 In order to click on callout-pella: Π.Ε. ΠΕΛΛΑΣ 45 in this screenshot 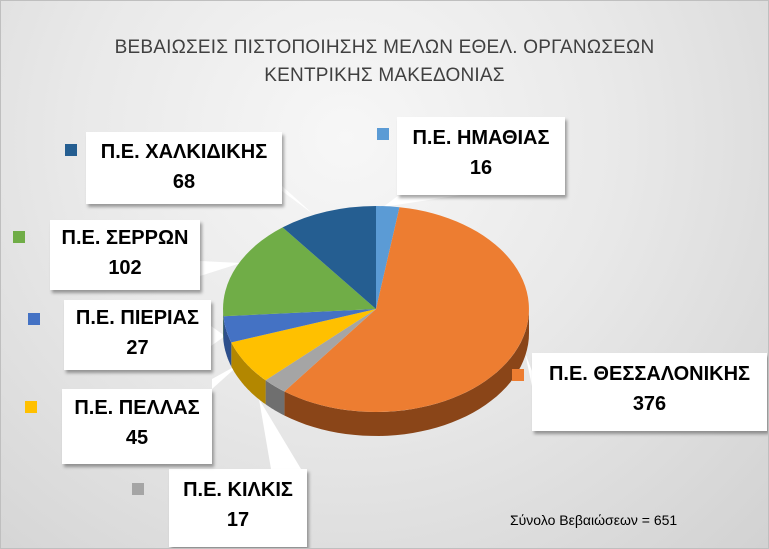, I will do `click(137, 426)`.